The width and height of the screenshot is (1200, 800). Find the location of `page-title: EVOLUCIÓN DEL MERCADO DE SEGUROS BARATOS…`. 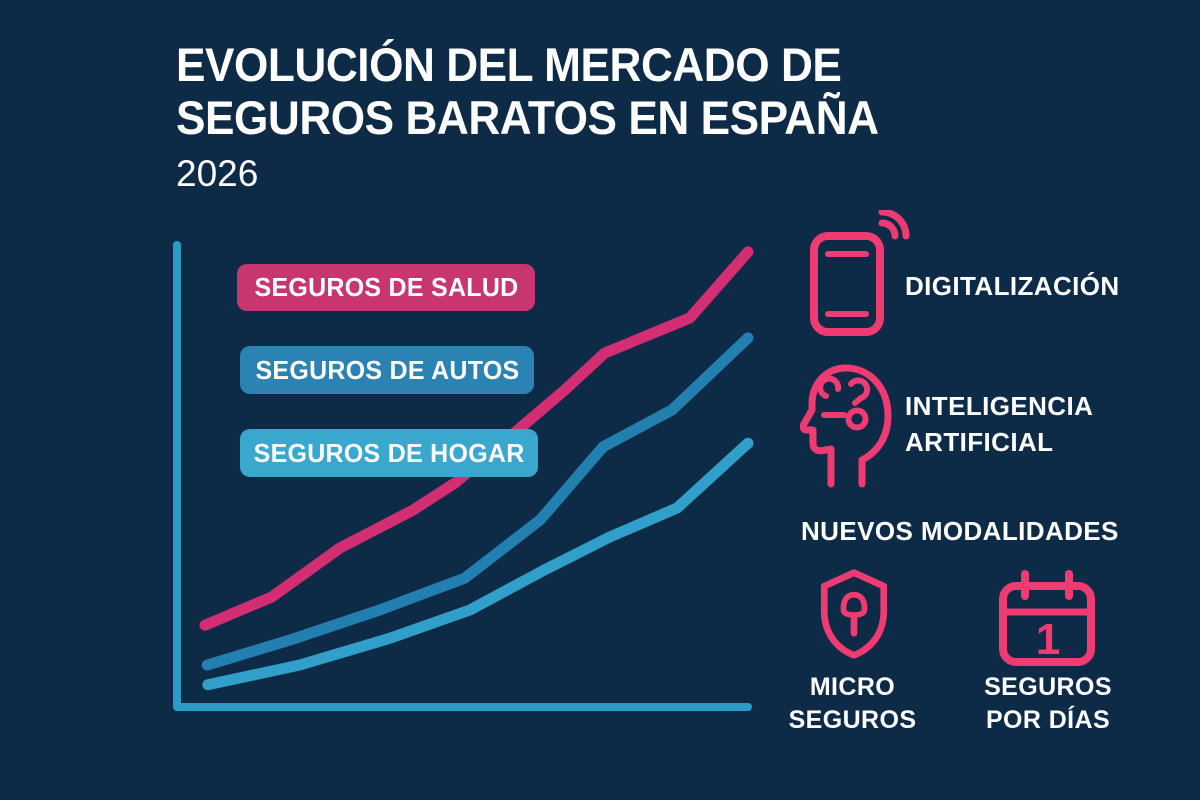

page-title: EVOLUCIÓN DEL MERCADO DE SEGUROS BARATOS… is located at coordinates (527, 91).